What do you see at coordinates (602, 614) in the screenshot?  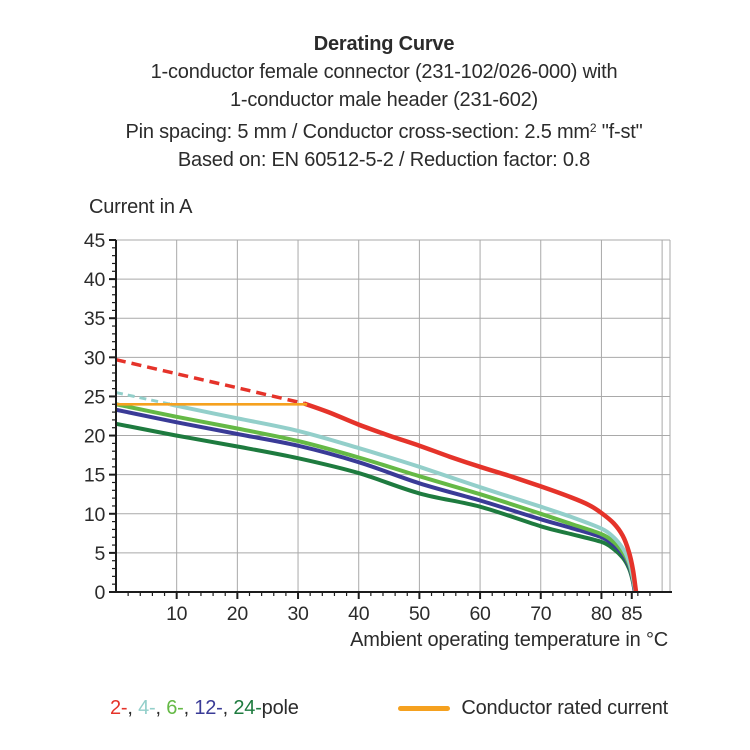 I see `x-tick-label: 80` at bounding box center [602, 614].